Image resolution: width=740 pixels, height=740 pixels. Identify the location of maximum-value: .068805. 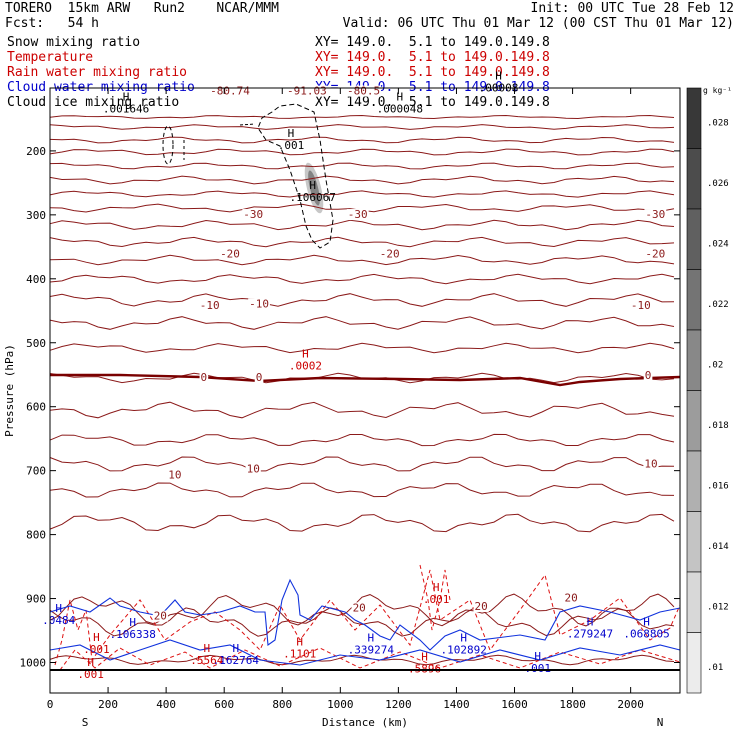
(646, 634).